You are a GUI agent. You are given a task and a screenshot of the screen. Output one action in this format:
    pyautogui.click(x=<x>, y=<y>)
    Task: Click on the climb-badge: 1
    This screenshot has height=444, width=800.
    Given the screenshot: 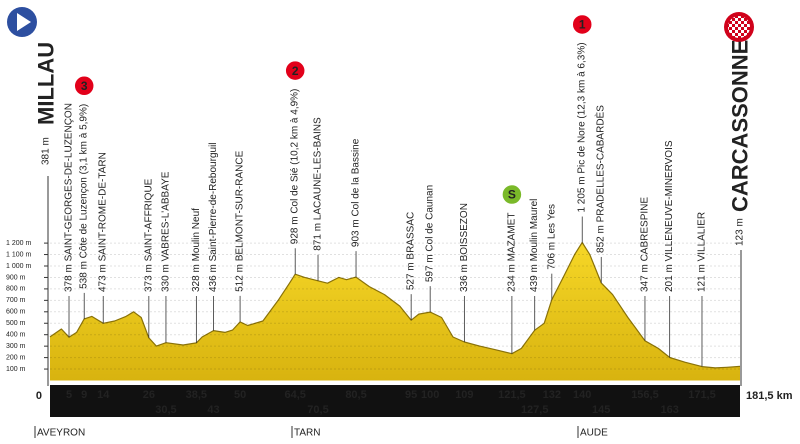 What is the action you would take?
    pyautogui.click(x=582, y=24)
    